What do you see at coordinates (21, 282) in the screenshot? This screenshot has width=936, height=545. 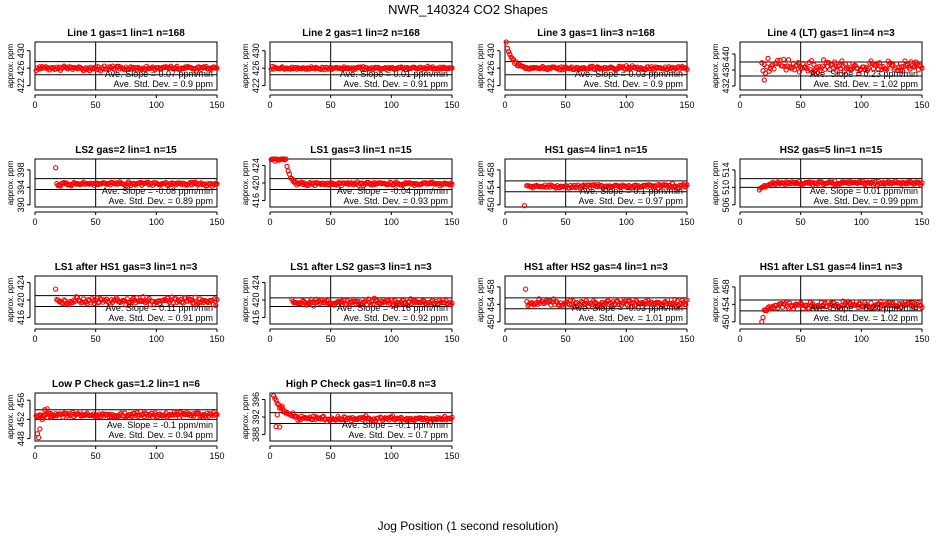 I see `y-tick-label: 424` at bounding box center [21, 282].